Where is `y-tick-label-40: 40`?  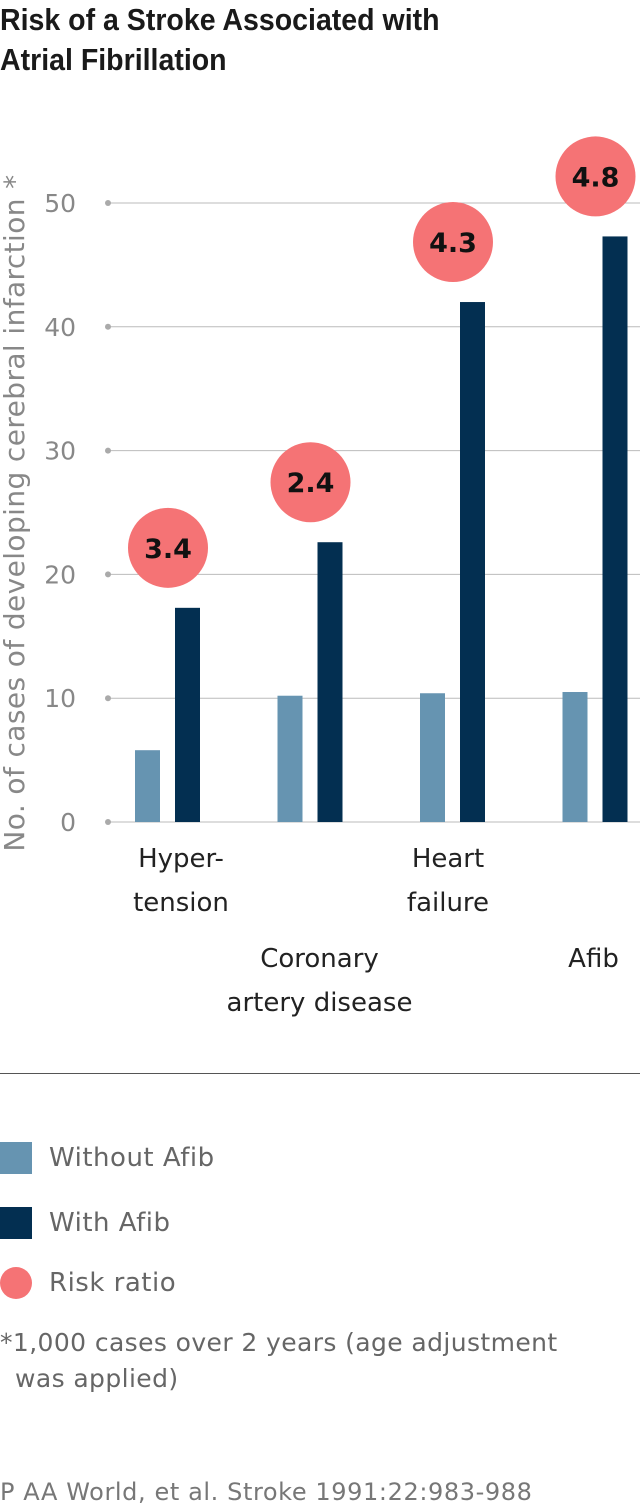 y-tick-label-40: 40 is located at coordinates (60, 327).